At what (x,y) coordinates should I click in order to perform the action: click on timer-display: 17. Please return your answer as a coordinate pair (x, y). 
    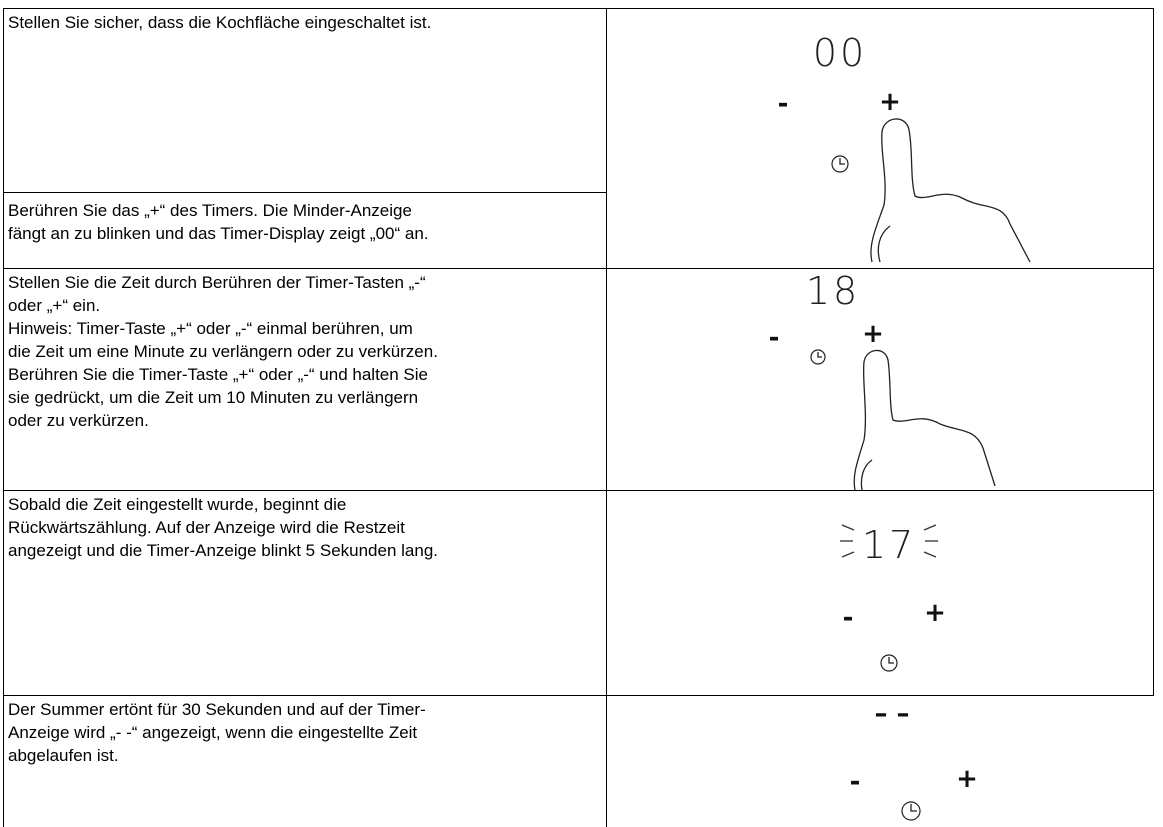
    Looking at the image, I should click on (889, 545).